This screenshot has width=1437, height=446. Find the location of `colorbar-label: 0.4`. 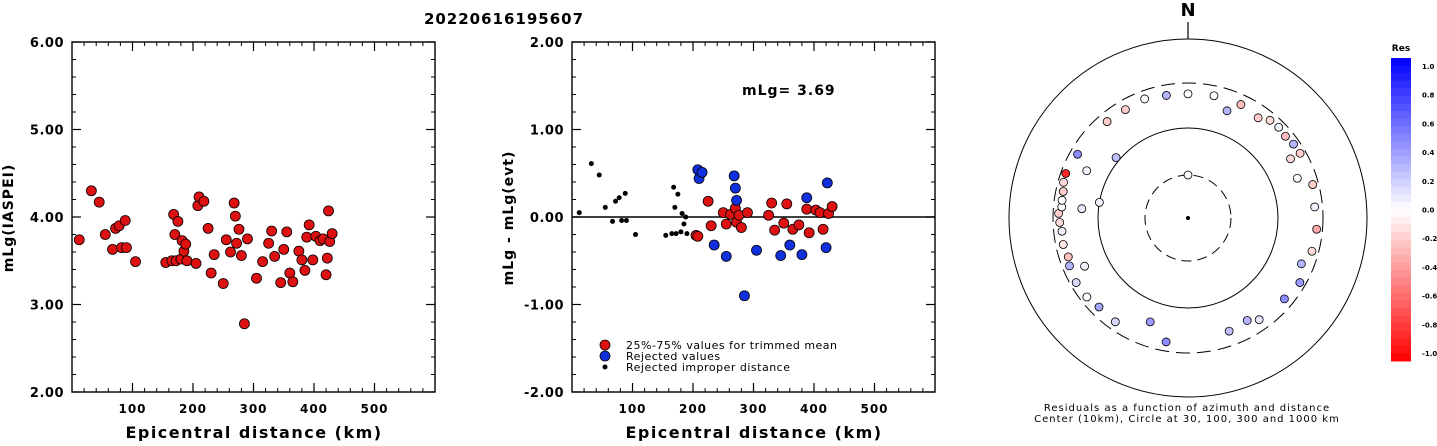

colorbar-label: 0.4 is located at coordinates (1428, 153).